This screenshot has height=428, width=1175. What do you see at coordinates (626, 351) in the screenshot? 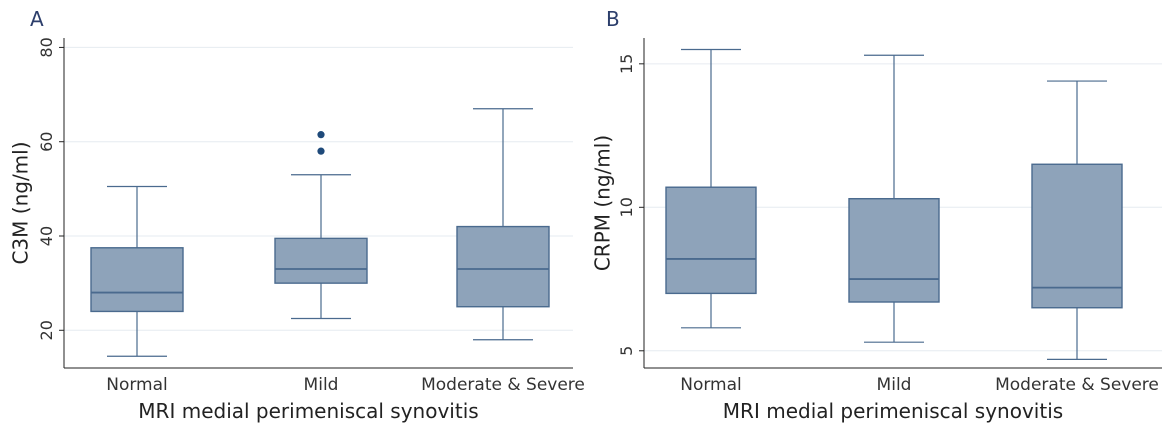
I see `y-tick-label: 5` at bounding box center [626, 351].